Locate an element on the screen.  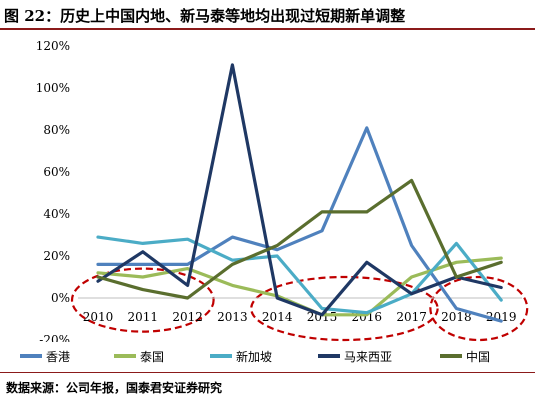
legend-item: 泰国 is located at coordinates (139, 356).